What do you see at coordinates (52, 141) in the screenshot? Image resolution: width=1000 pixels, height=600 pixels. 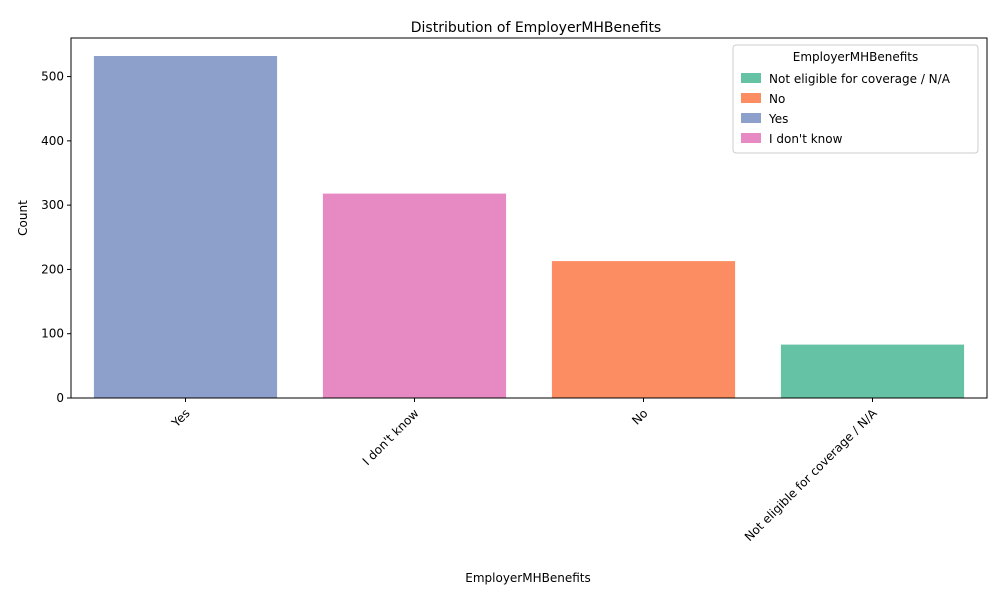 I see `y-tick-label: 400` at bounding box center [52, 141].